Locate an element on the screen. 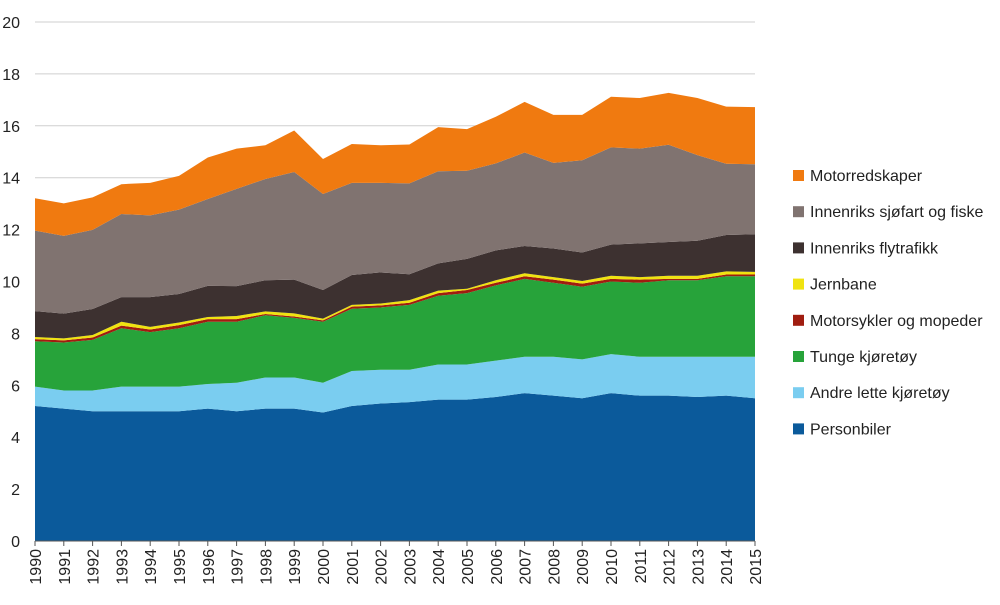  x-tick-label: 2012 is located at coordinates (670, 567).